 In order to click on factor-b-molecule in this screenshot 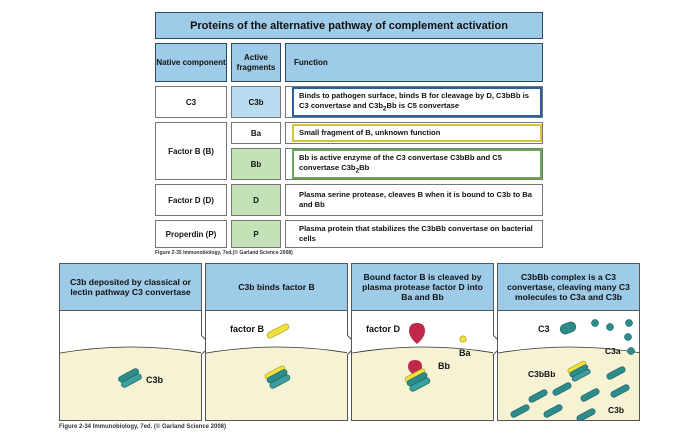, I will do `click(278, 331)`.